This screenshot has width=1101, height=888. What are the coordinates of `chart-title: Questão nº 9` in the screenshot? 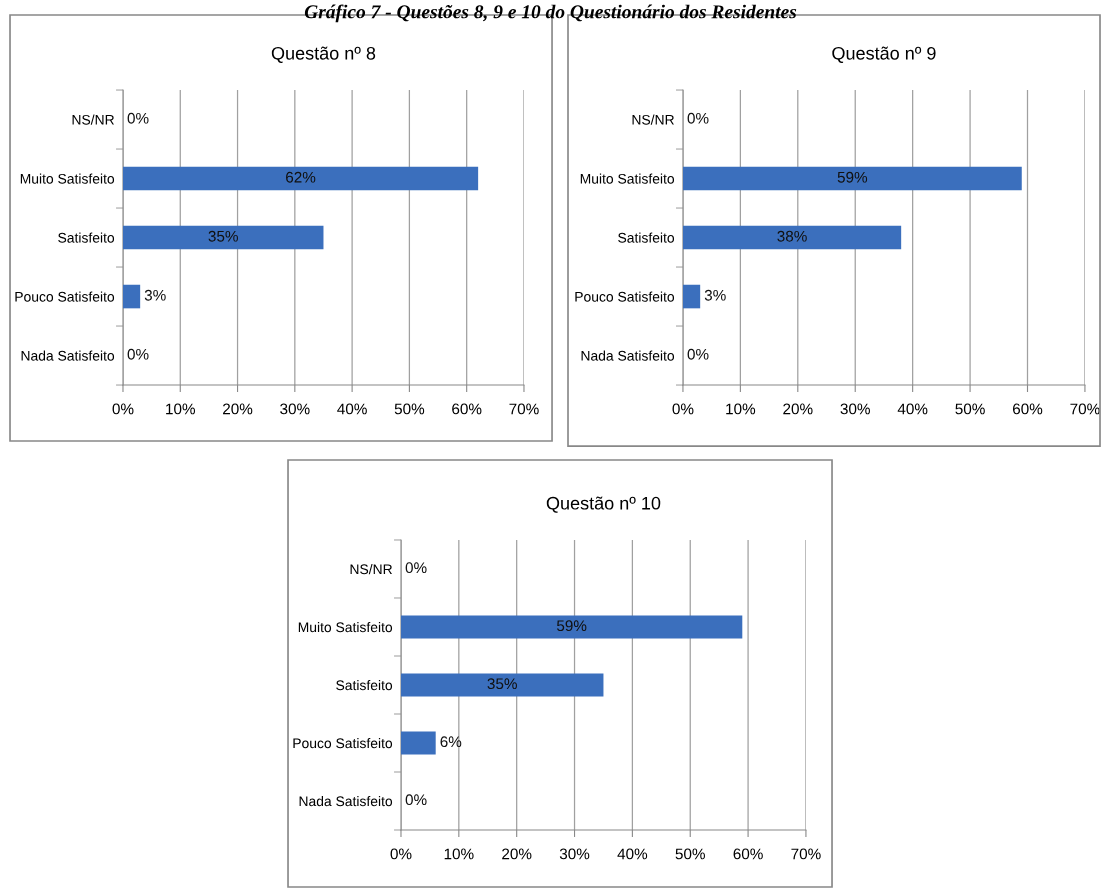 It's located at (884, 54).